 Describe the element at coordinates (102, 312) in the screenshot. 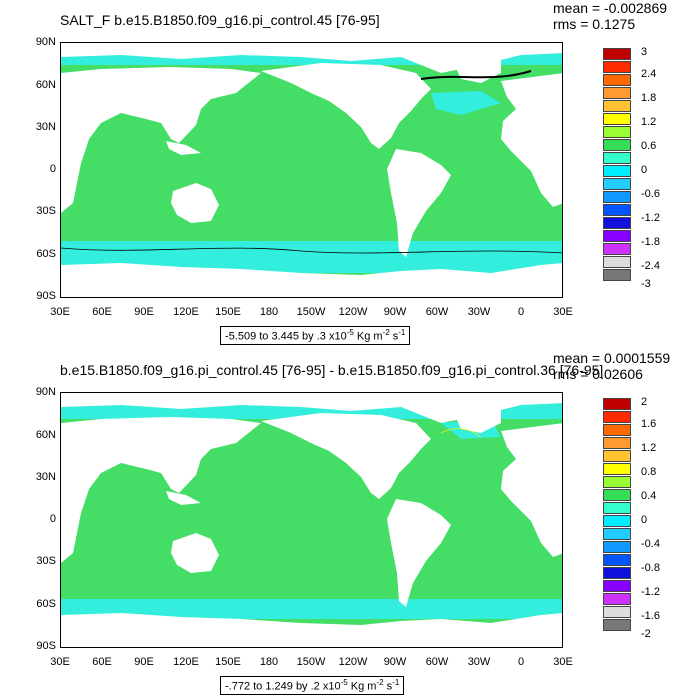

I see `lon-tick-label: 60E` at that location.